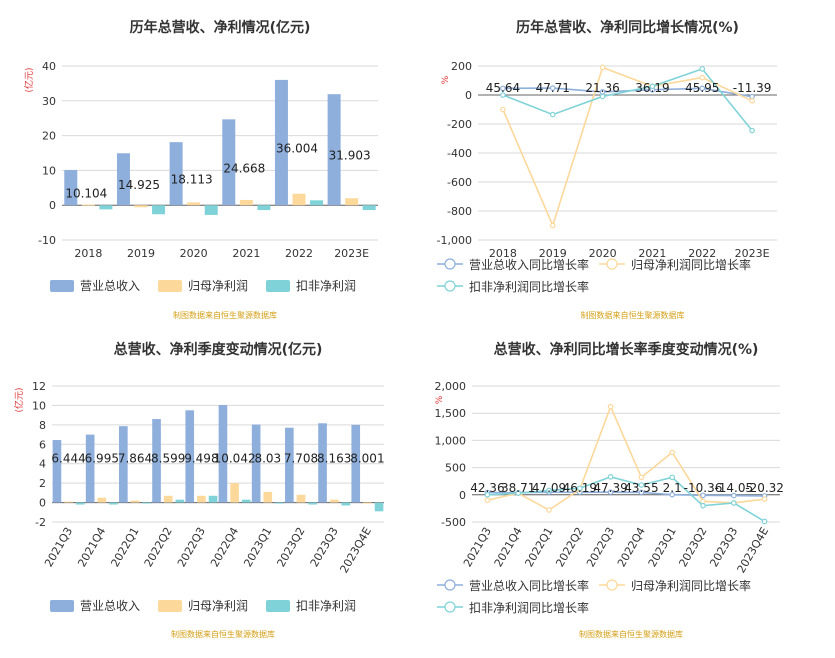  What do you see at coordinates (40, 522) in the screenshot?
I see `y-tick-label: -2` at bounding box center [40, 522].